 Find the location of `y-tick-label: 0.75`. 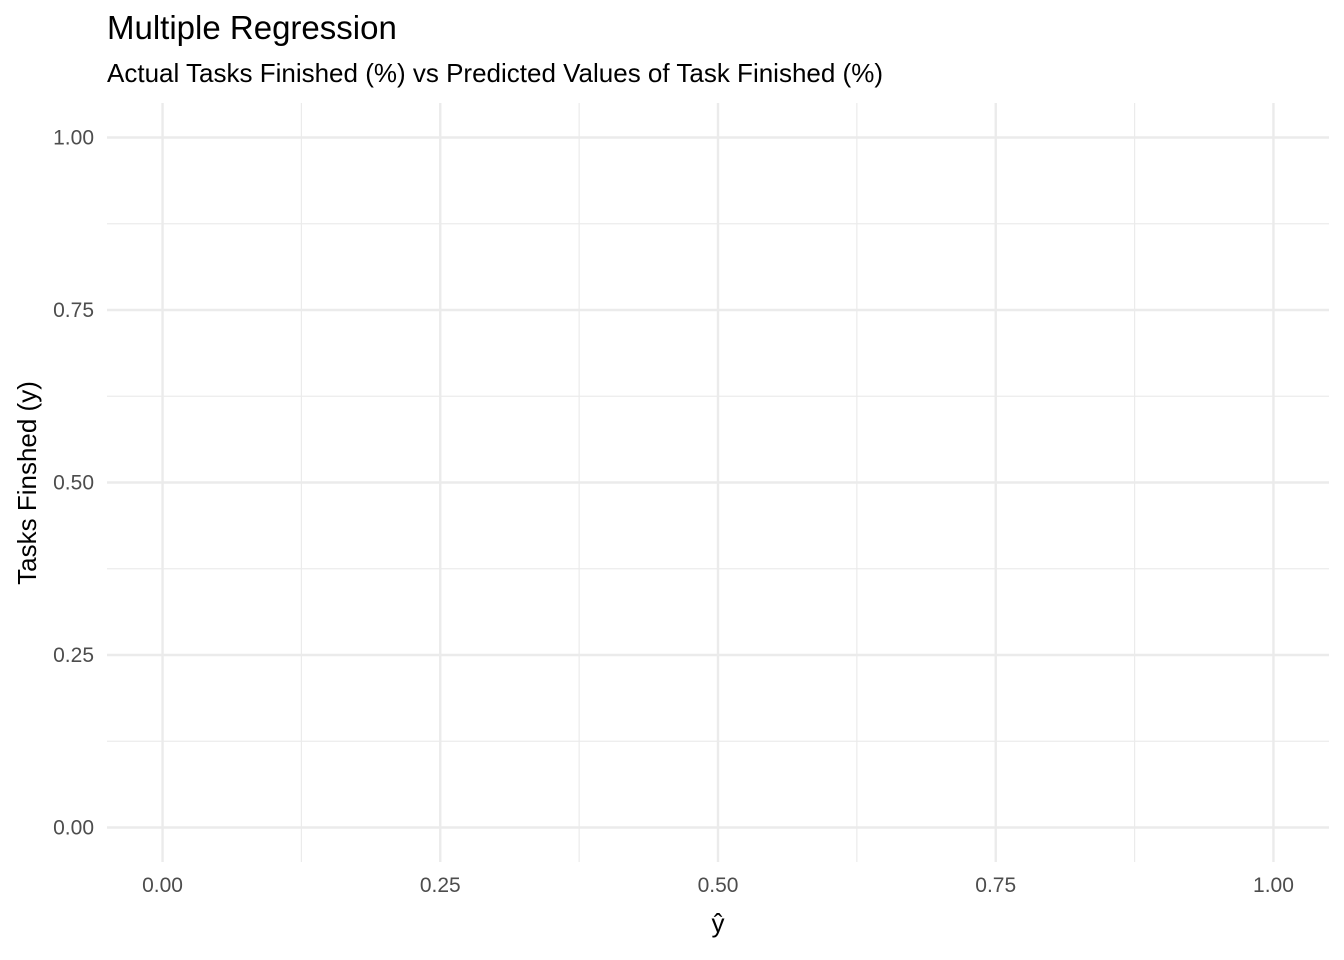

y-tick-label: 0.75 is located at coordinates (73, 310).